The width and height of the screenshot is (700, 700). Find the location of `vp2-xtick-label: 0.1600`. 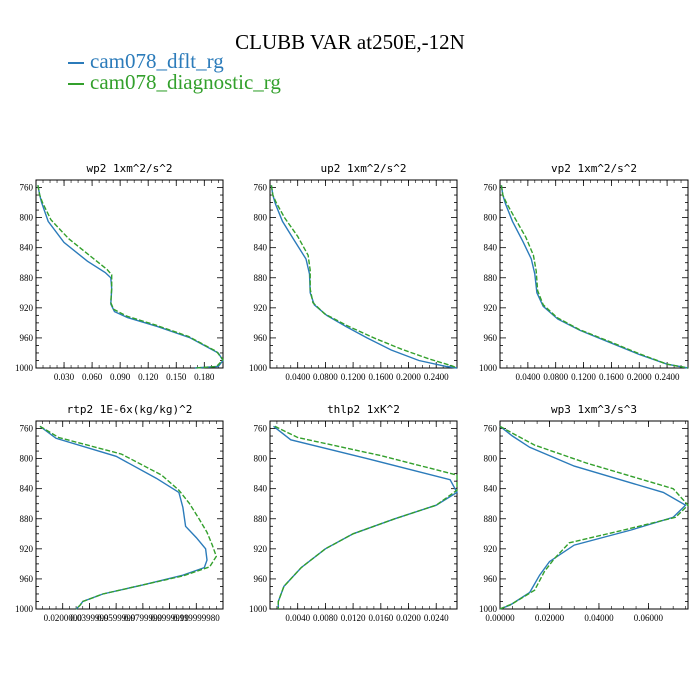

vp2-xtick-label: 0.1600 is located at coordinates (611, 377).